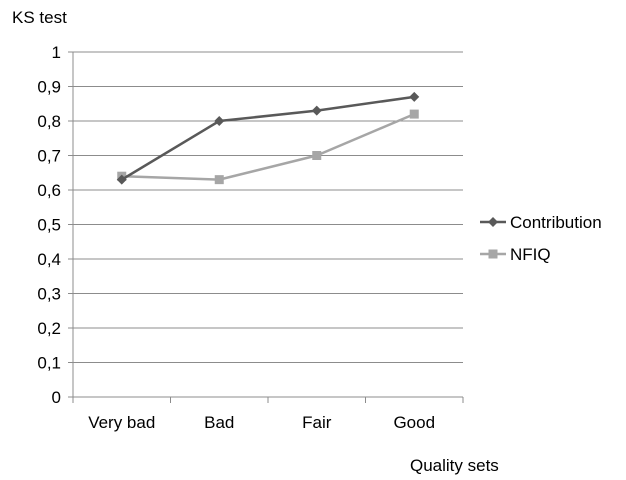 The height and width of the screenshot is (480, 626). What do you see at coordinates (541, 238) in the screenshot?
I see `legend: Contribution NFIQ` at bounding box center [541, 238].